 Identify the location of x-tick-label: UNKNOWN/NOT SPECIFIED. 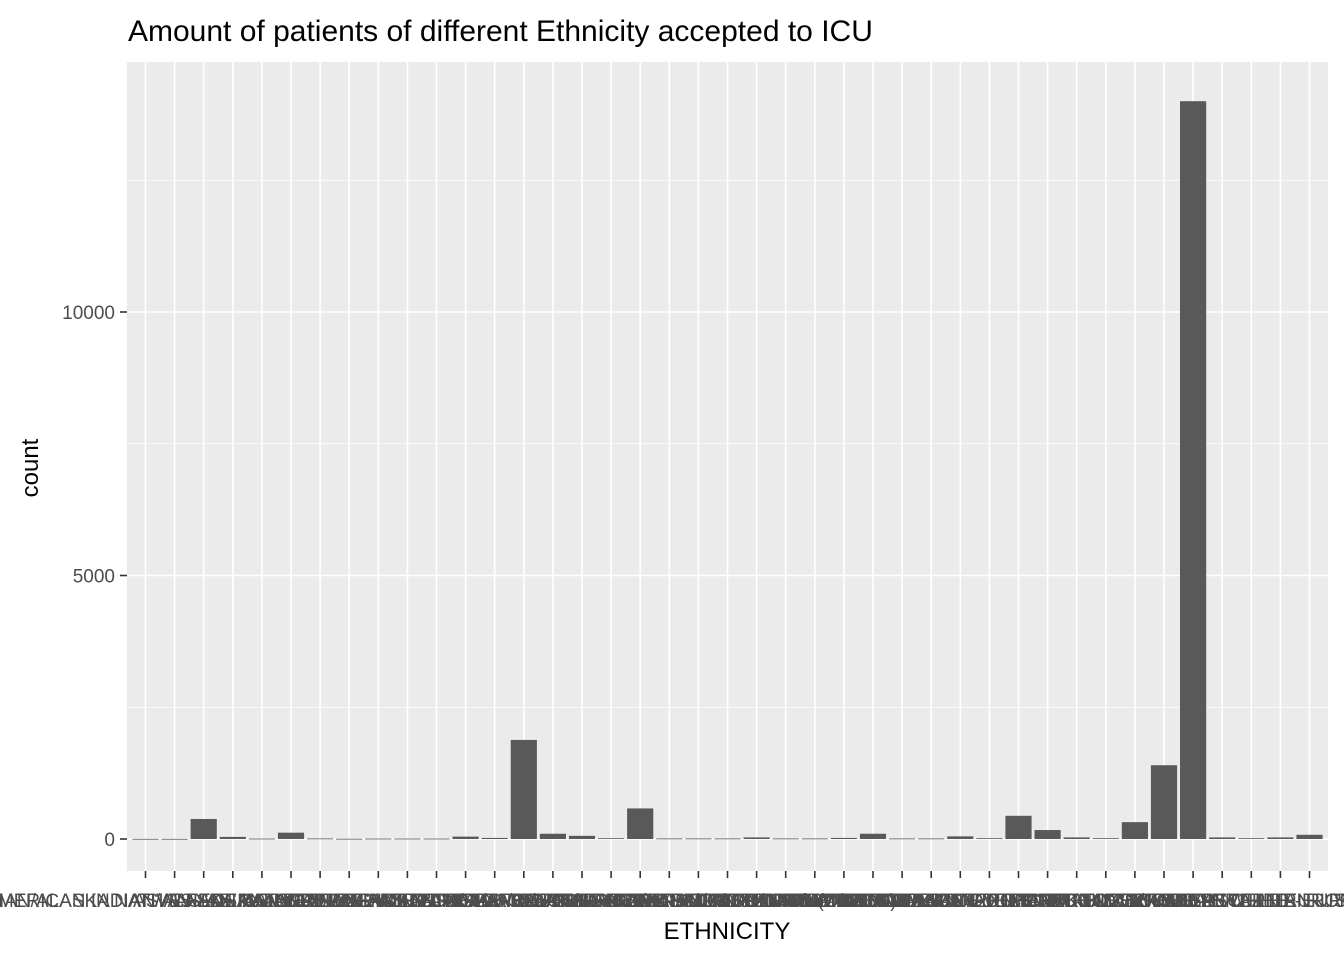
(1164, 901).